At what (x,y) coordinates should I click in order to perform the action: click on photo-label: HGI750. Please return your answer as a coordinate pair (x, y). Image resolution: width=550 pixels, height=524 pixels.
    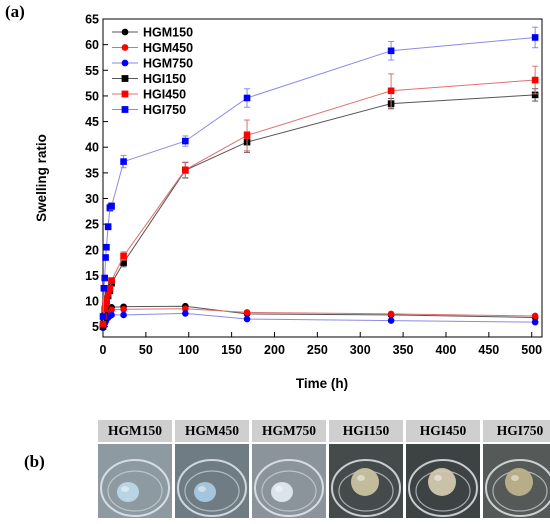
    Looking at the image, I should click on (516, 431).